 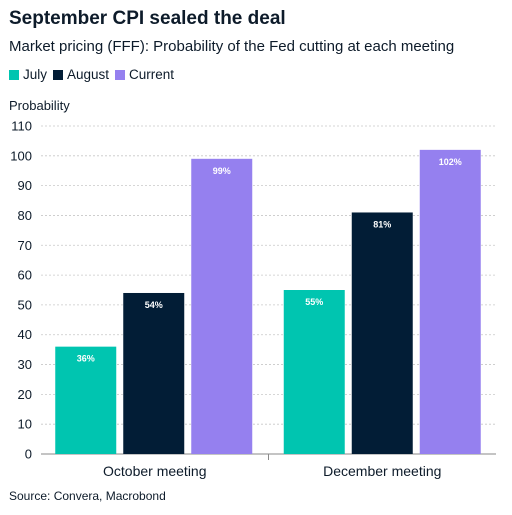 I want to click on legend-label: Current, so click(x=152, y=74).